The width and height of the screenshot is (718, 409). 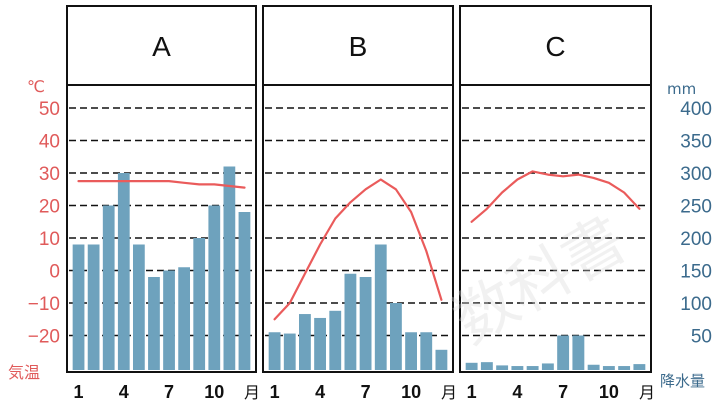 I want to click on temp-tick: −10, so click(x=44, y=304).